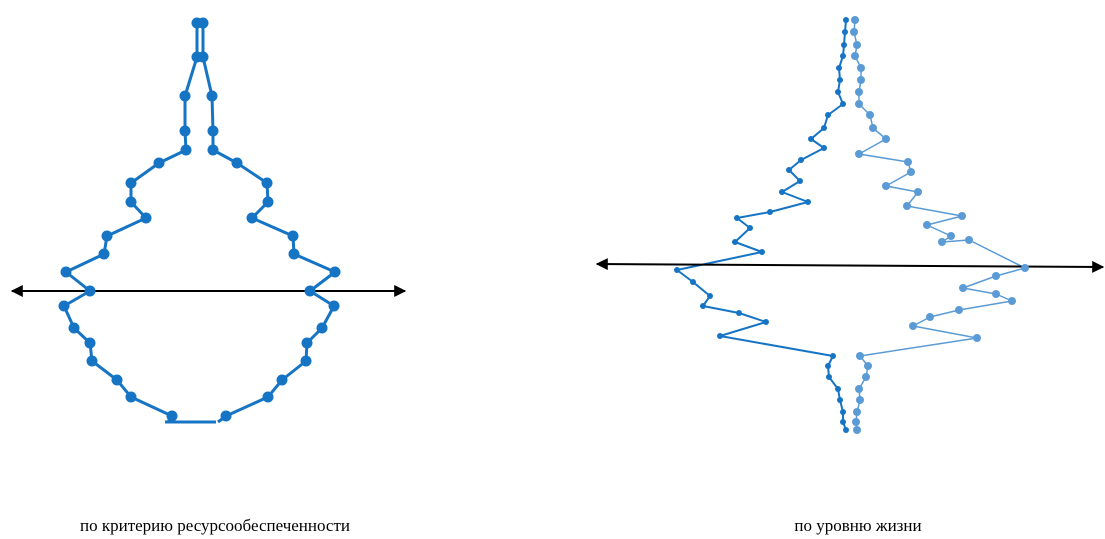 This screenshot has height=539, width=1105. What do you see at coordinates (269, 223) in the screenshot?
I see `left-profile-right-line` at bounding box center [269, 223].